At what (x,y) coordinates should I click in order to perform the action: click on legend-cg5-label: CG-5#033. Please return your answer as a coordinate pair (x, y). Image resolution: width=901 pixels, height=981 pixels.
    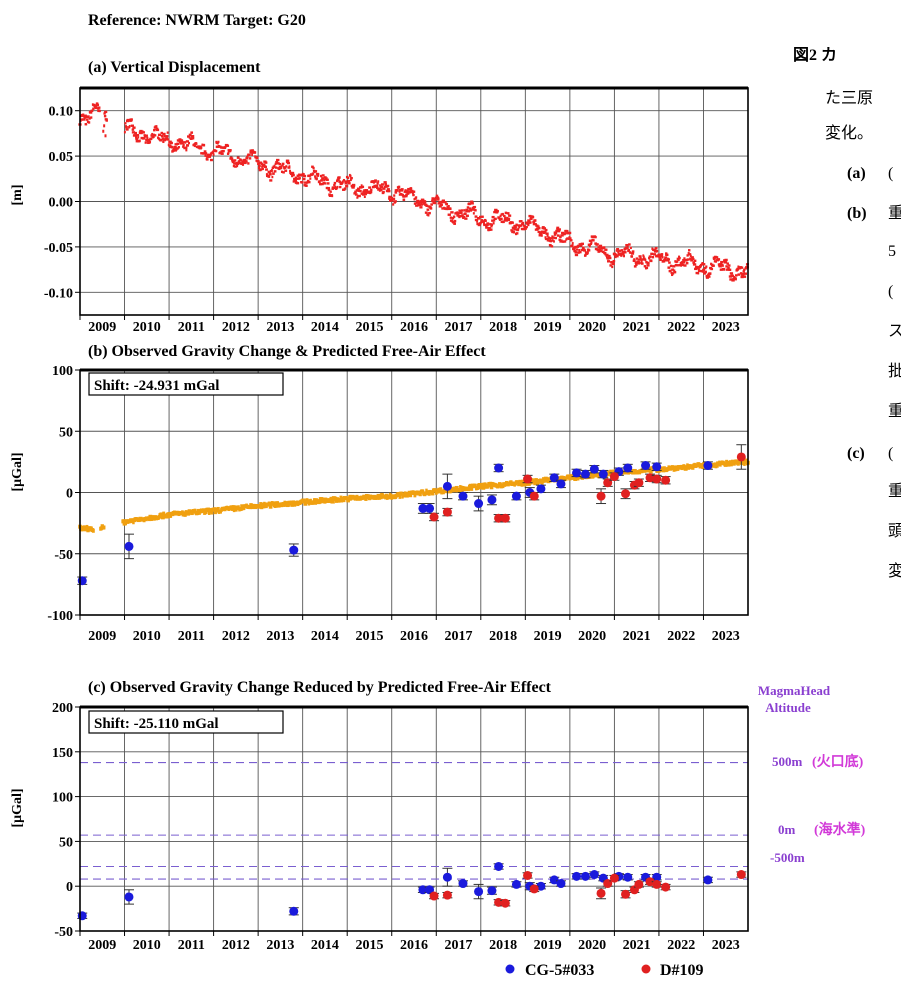
    Looking at the image, I should click on (559, 970).